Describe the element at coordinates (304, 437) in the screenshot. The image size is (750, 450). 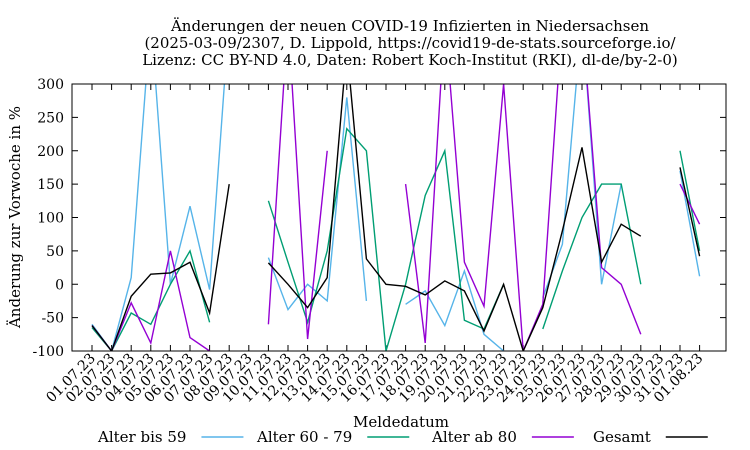
I see `legend-label: Alter 60 - 79` at that location.